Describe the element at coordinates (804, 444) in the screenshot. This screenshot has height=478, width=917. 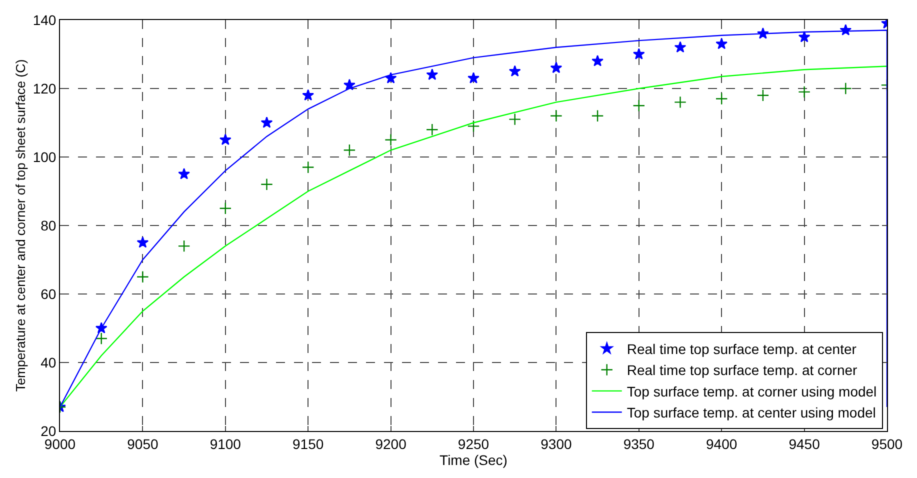
I see `x-tick-label: 9450` at that location.